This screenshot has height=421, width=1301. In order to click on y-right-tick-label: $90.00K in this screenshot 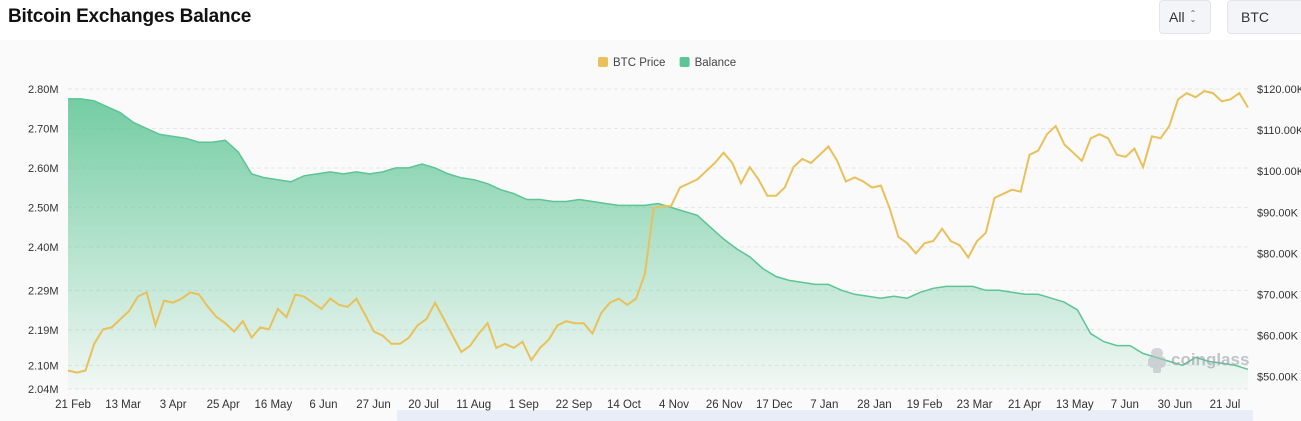, I will do `click(1278, 213)`.